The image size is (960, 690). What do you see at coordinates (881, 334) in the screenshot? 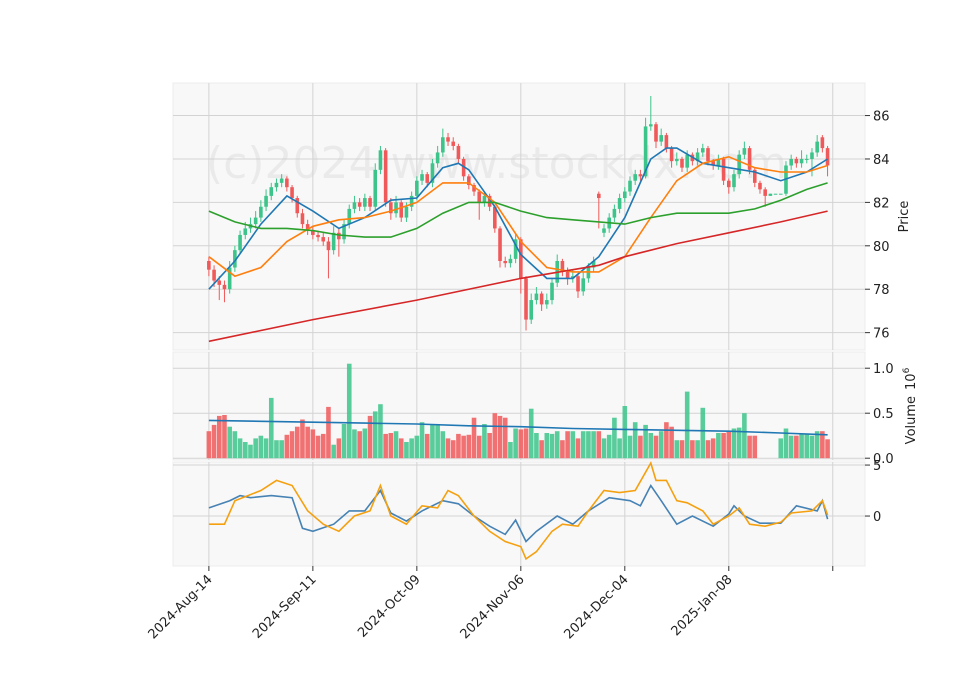
I see `y-tick-label: 76` at bounding box center [881, 334].